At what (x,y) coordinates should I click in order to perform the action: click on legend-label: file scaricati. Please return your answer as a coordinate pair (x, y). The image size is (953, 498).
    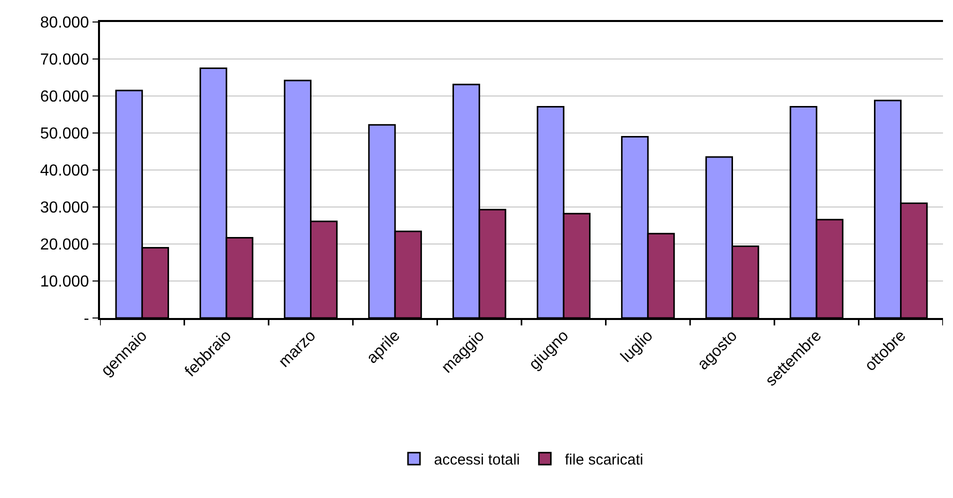
    Looking at the image, I should click on (604, 459).